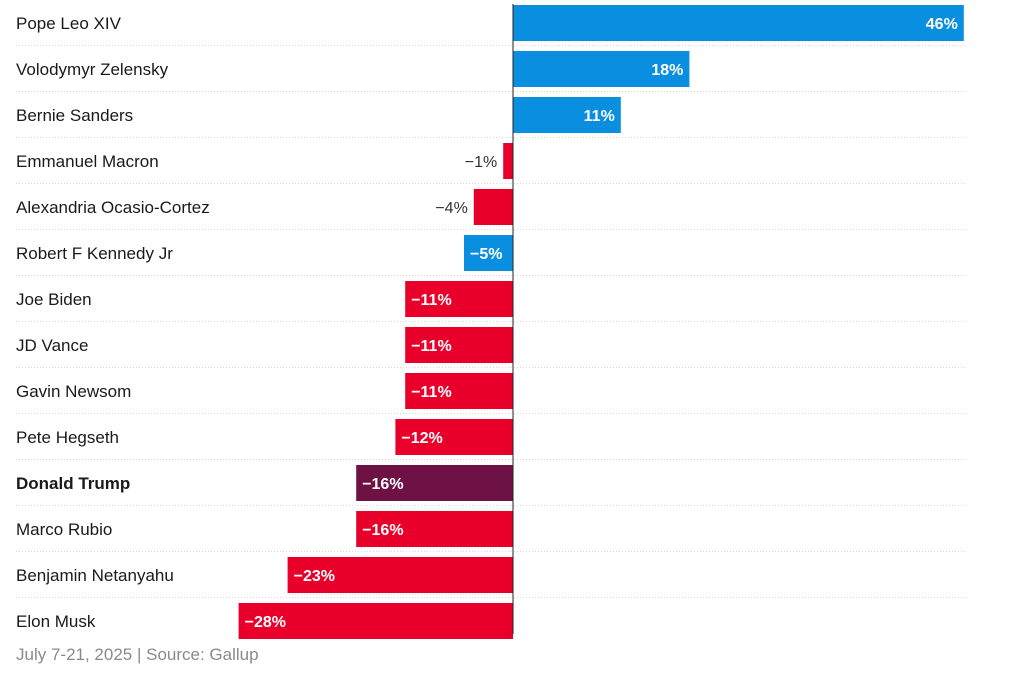  Describe the element at coordinates (601, 69) in the screenshot. I see `bar-volodymyr-zelensky` at that location.